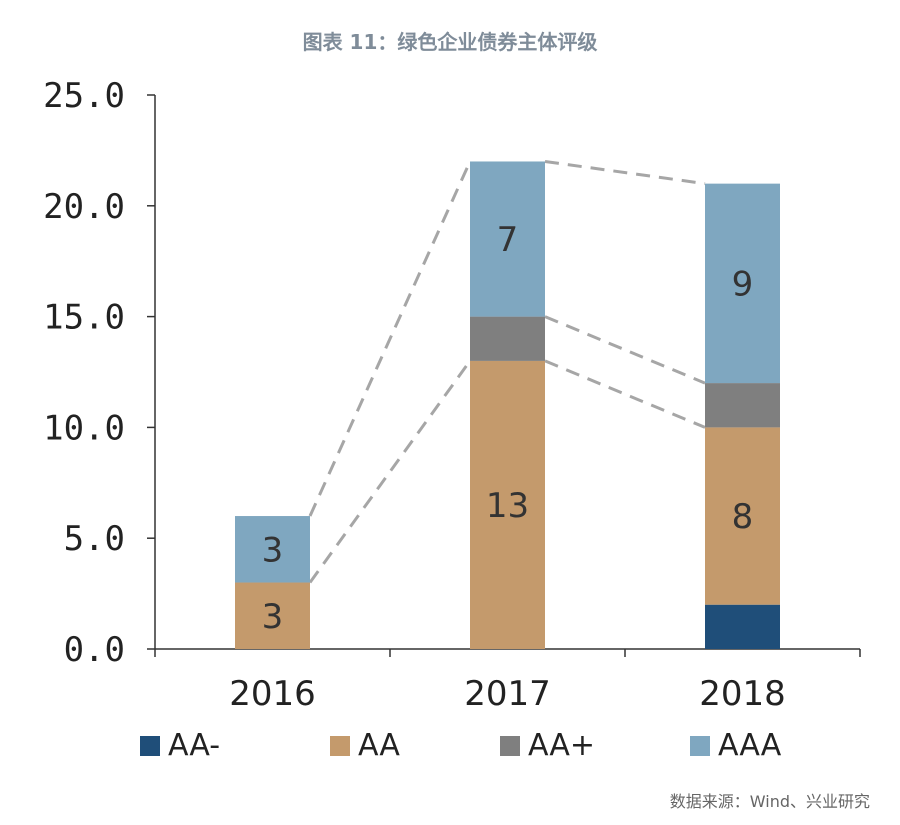  Describe the element at coordinates (194, 745) in the screenshot. I see `legend-label: AA-` at that location.